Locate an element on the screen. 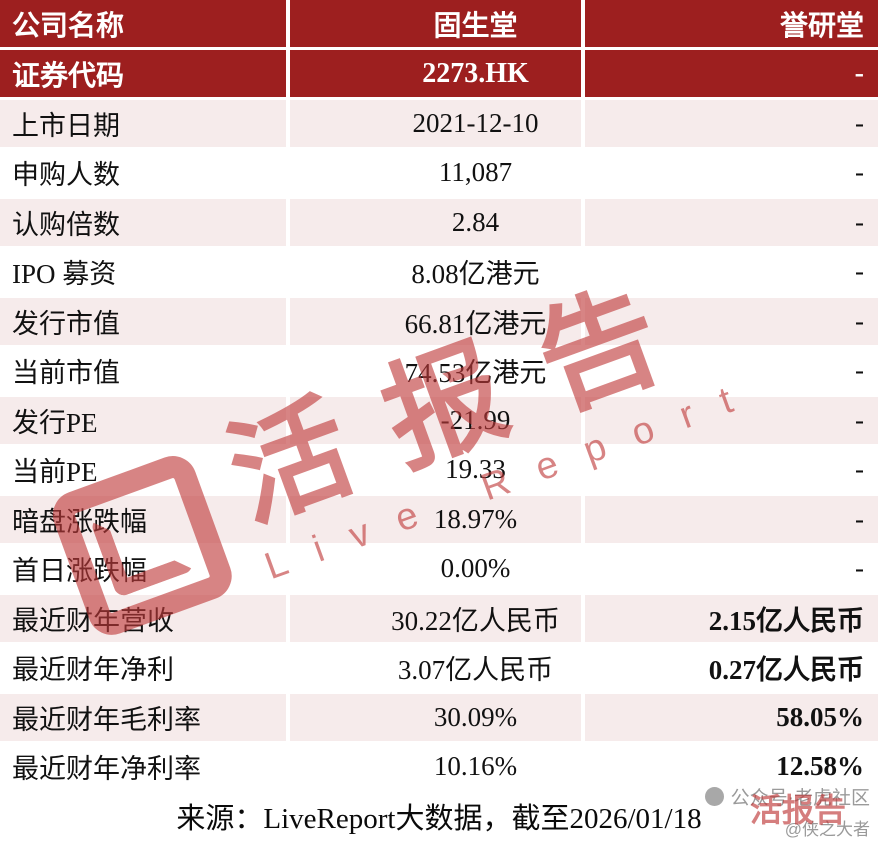 The image size is (878, 846). table-row: 发行市值 66.81亿港元 - is located at coordinates (439, 323).